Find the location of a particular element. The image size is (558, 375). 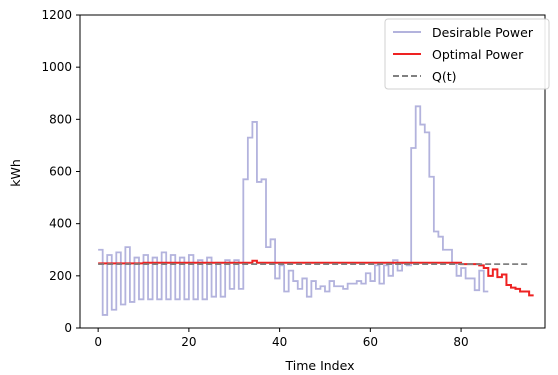

legend: Desirable Power Optimal Power Q(t) is located at coordinates (467, 54).